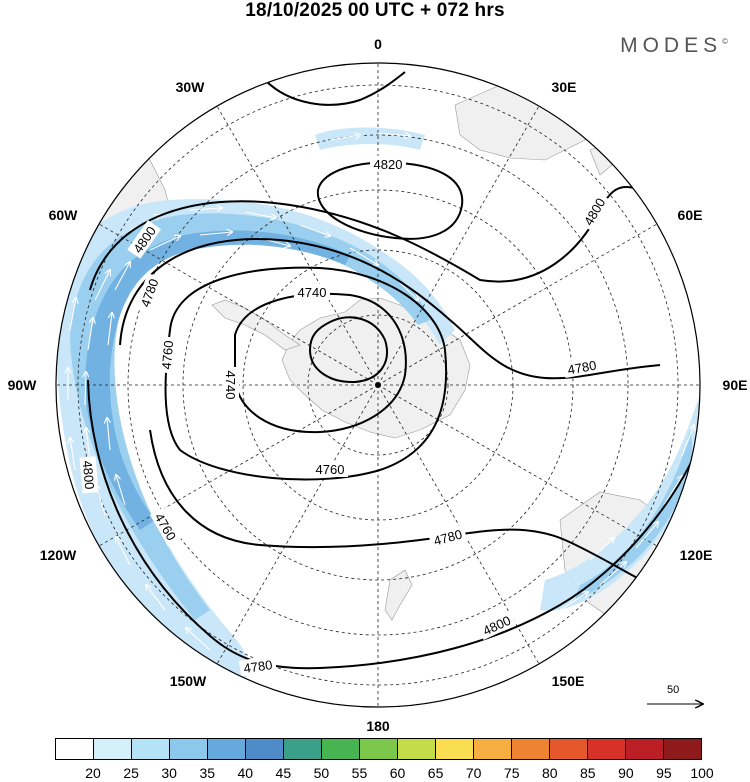 Image resolution: width=750 pixels, height=782 pixels. What do you see at coordinates (188, 681) in the screenshot?
I see `lon-label-150w: 150W` at bounding box center [188, 681].